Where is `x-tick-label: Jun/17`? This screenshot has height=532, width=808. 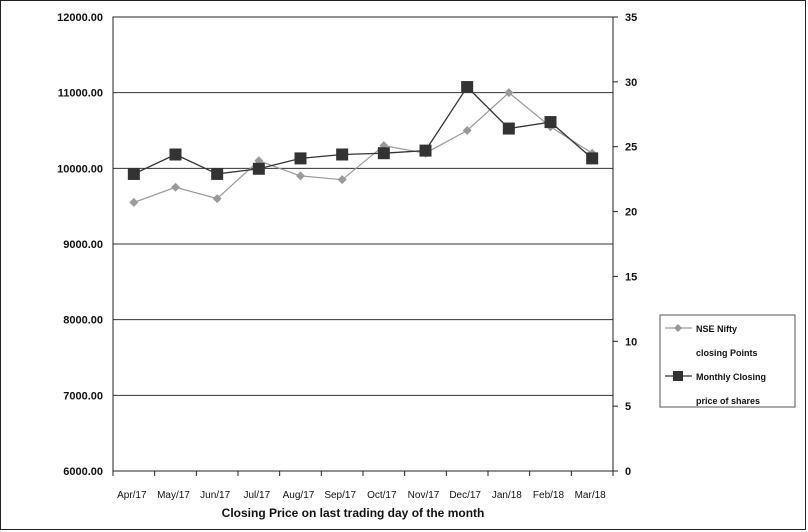 x-tick-label: Jun/17 is located at coordinates (215, 495).